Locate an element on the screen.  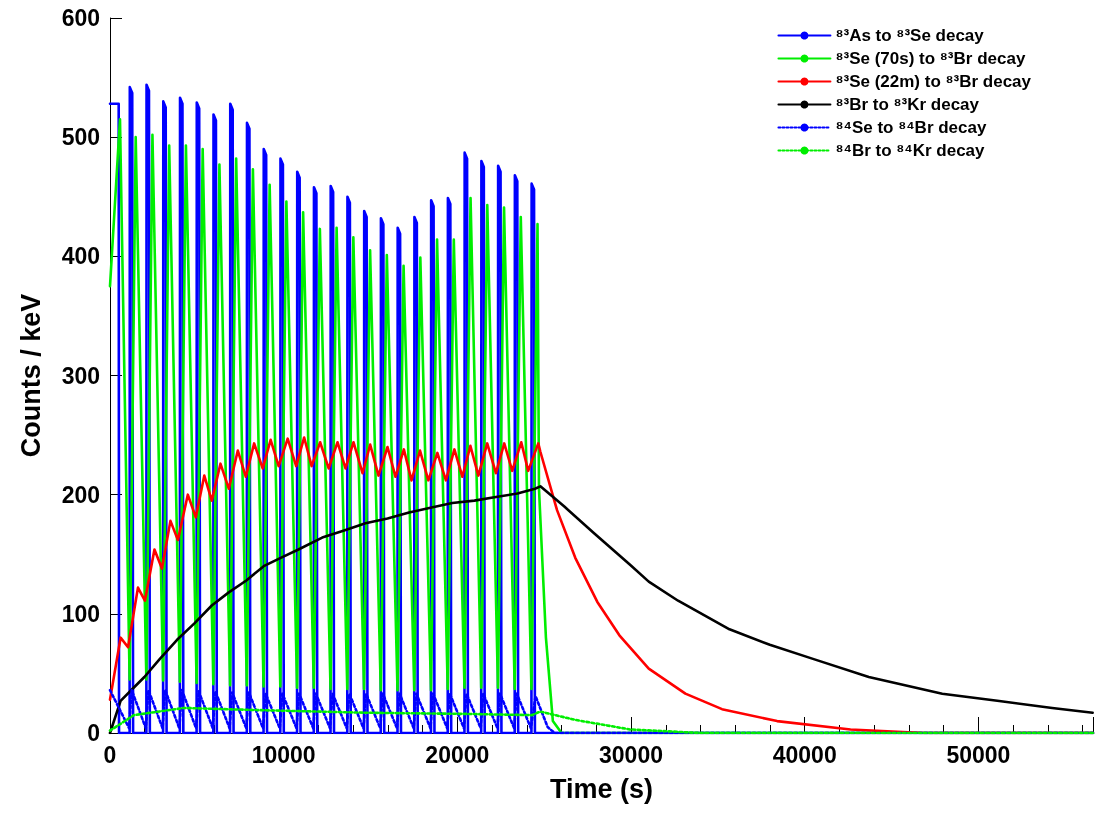
y-tick-label: 100 is located at coordinates (80, 613).